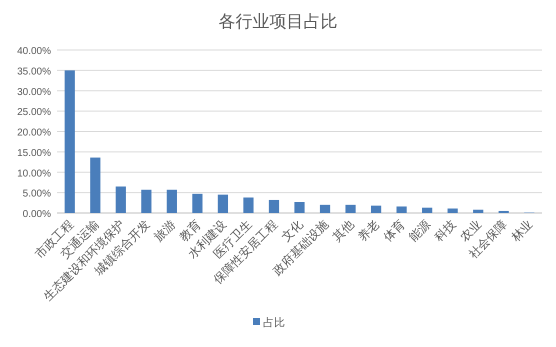  I want to click on y-tick-label: 40.00%, so click(34, 51).